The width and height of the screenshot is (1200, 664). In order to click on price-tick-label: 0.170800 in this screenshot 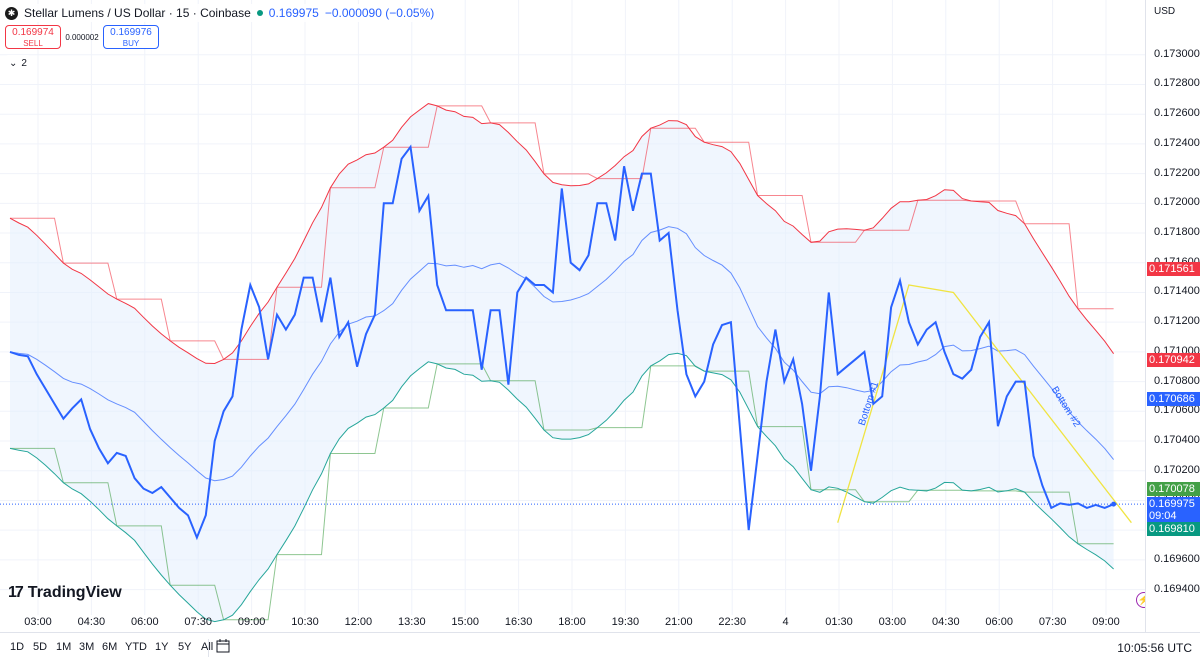, I will do `click(1177, 380)`.